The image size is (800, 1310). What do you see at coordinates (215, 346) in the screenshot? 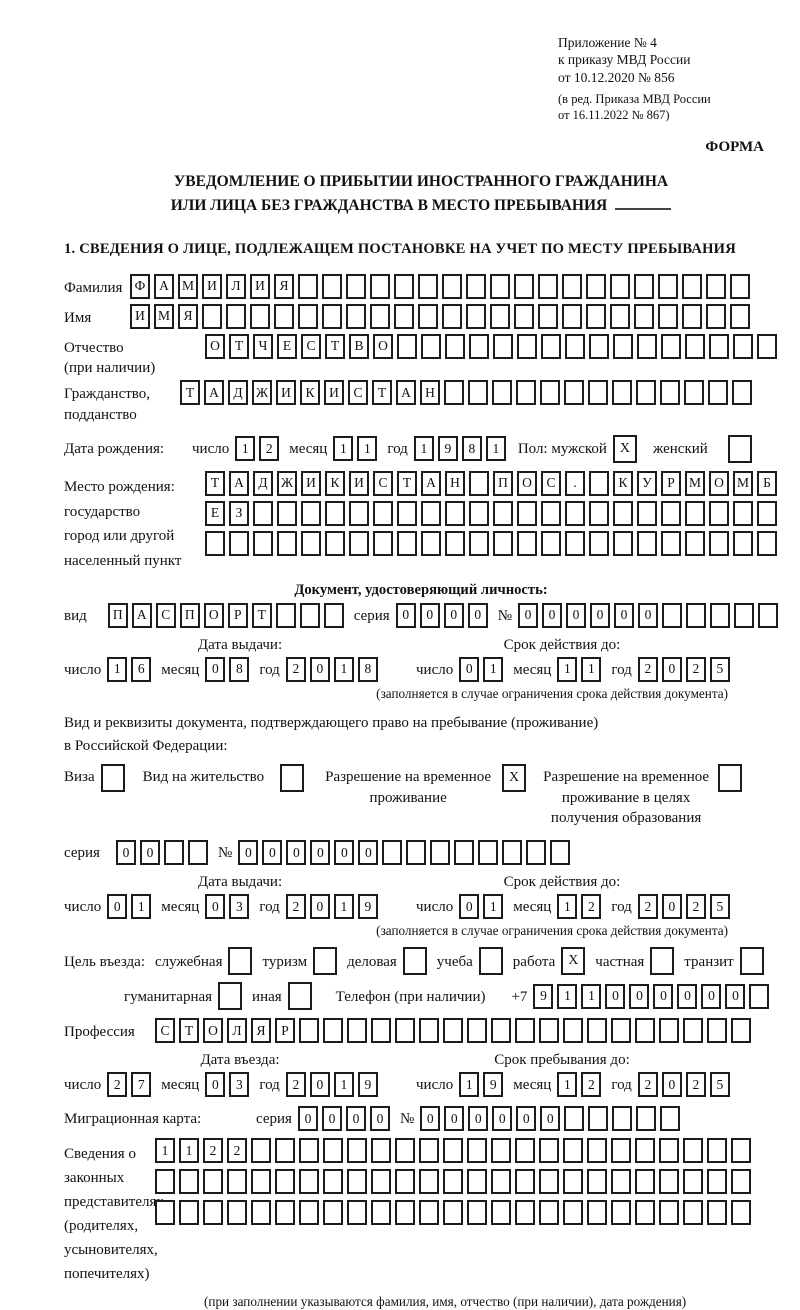
I see `char-cell: О` at bounding box center [215, 346].